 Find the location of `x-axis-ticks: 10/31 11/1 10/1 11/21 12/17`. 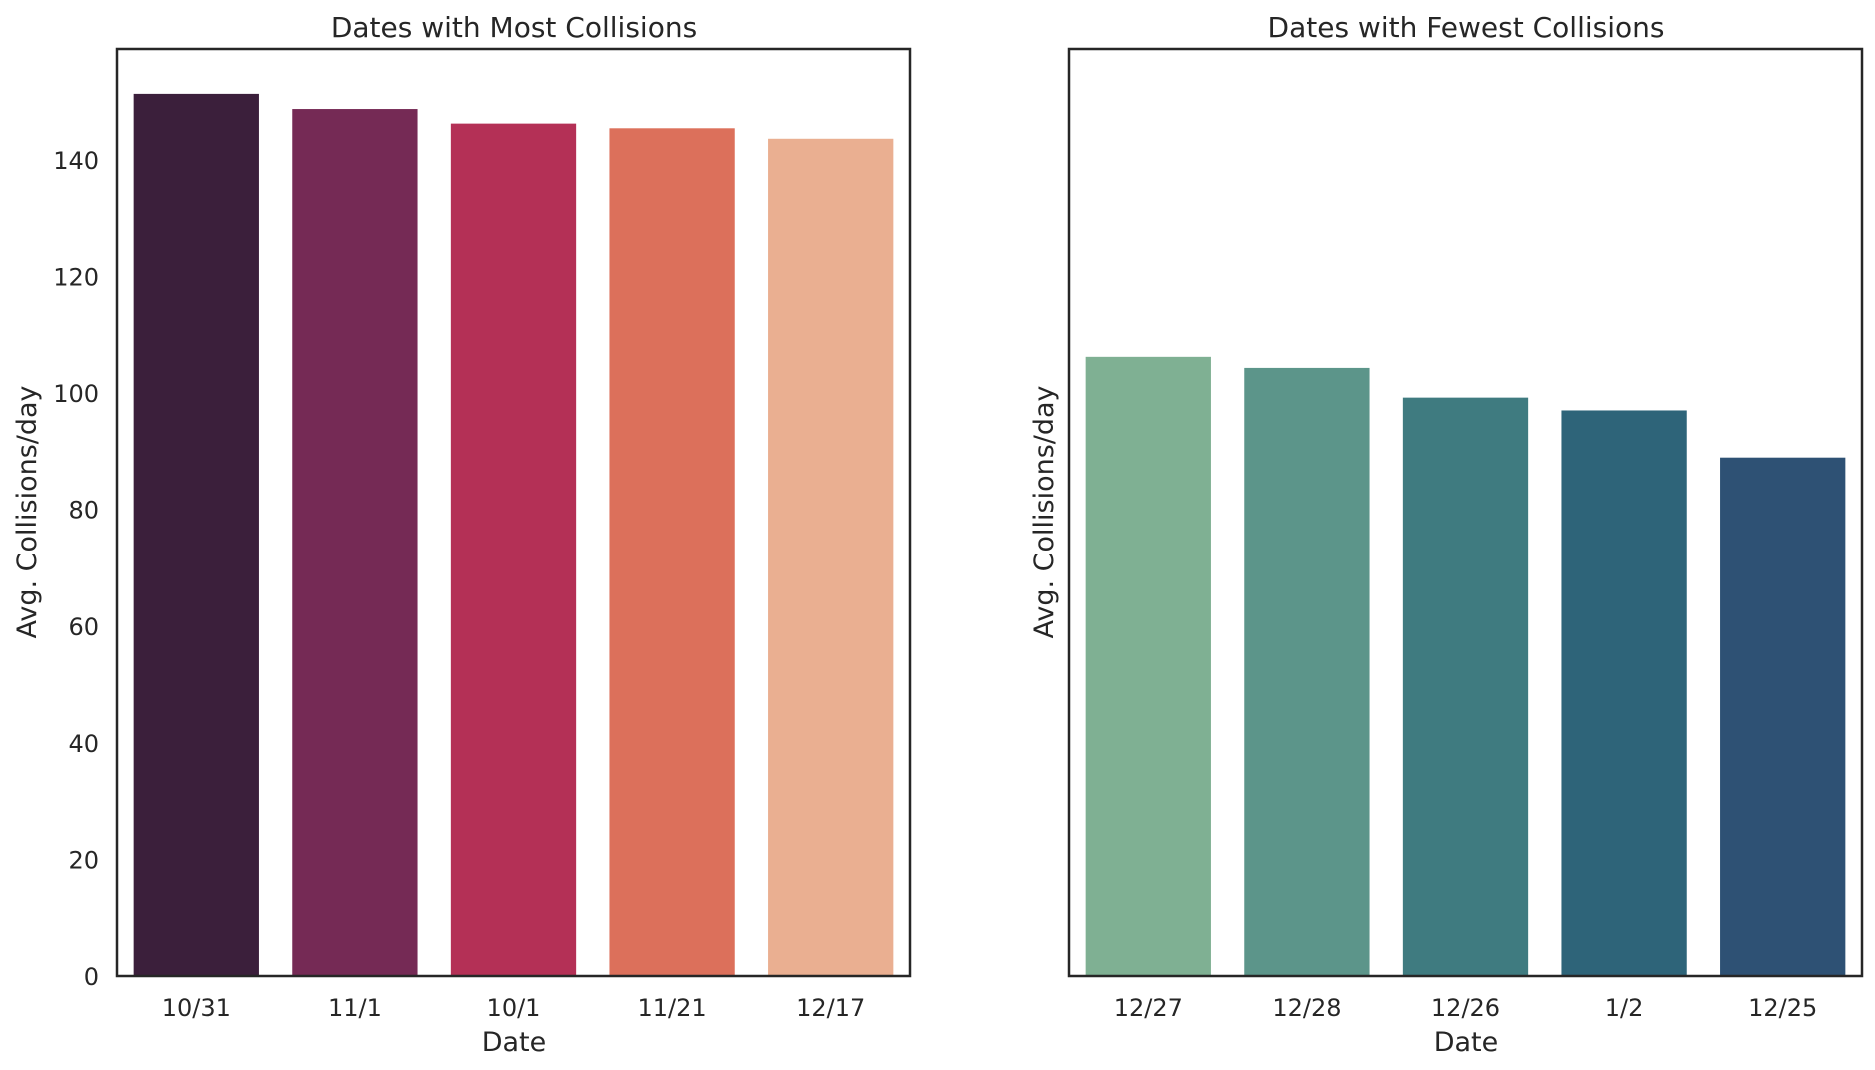

x-axis-ticks: 10/31 11/1 10/1 11/21 12/17 is located at coordinates (514, 1008).